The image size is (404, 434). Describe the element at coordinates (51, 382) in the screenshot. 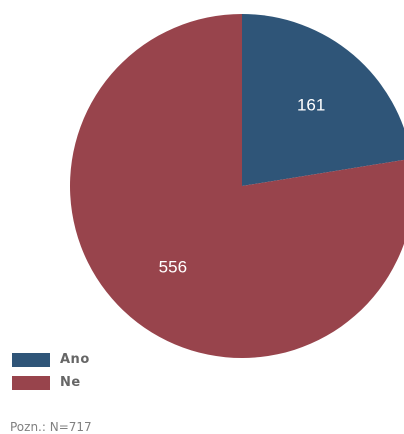

I see `legend-item-ne: Ne` at that location.